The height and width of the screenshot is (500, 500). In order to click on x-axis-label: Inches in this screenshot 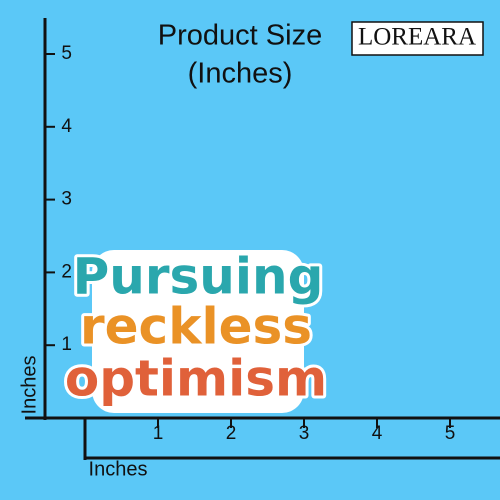, I will do `click(118, 469)`.